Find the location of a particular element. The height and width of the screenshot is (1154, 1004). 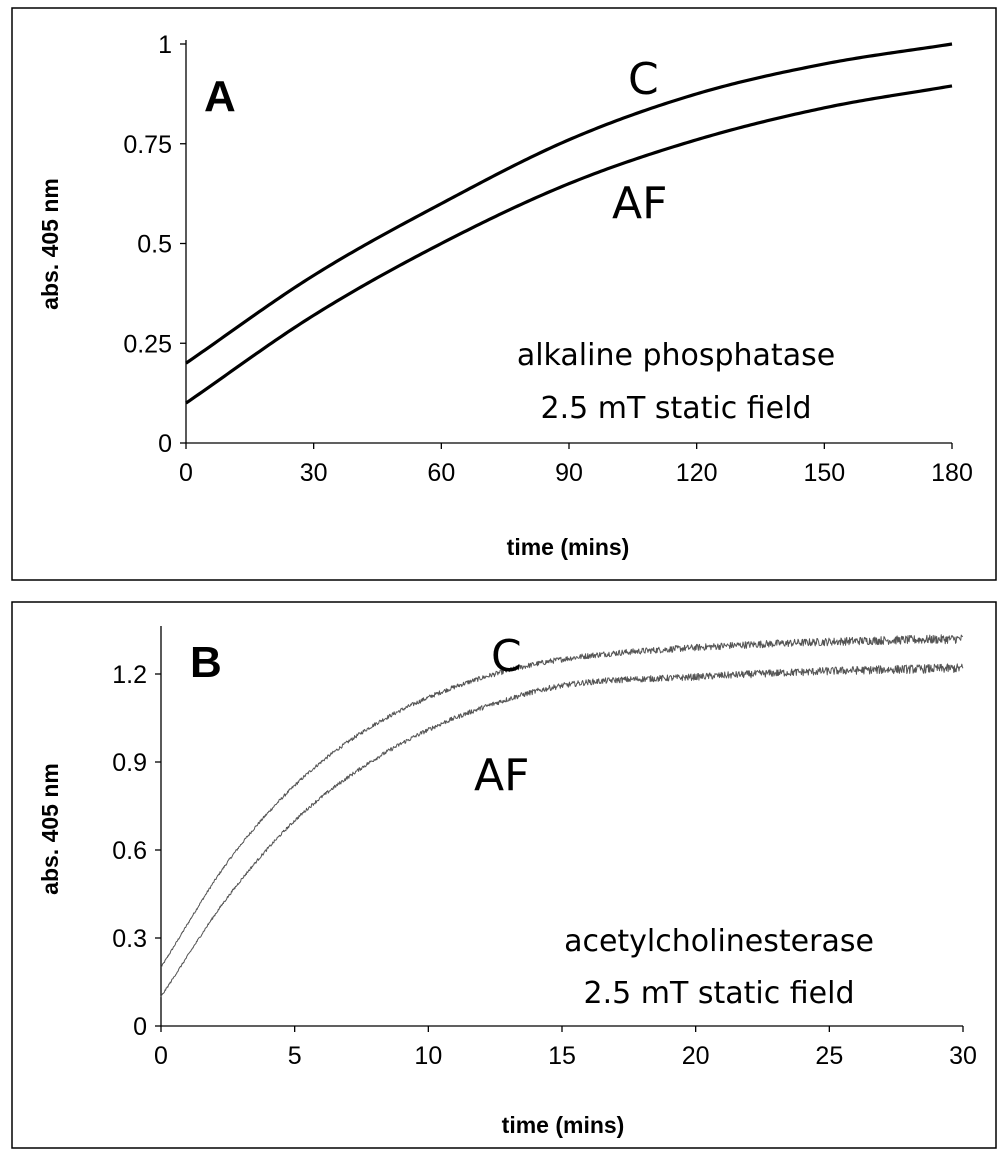

panel-a-x-tick-label: 120 is located at coordinates (697, 473).